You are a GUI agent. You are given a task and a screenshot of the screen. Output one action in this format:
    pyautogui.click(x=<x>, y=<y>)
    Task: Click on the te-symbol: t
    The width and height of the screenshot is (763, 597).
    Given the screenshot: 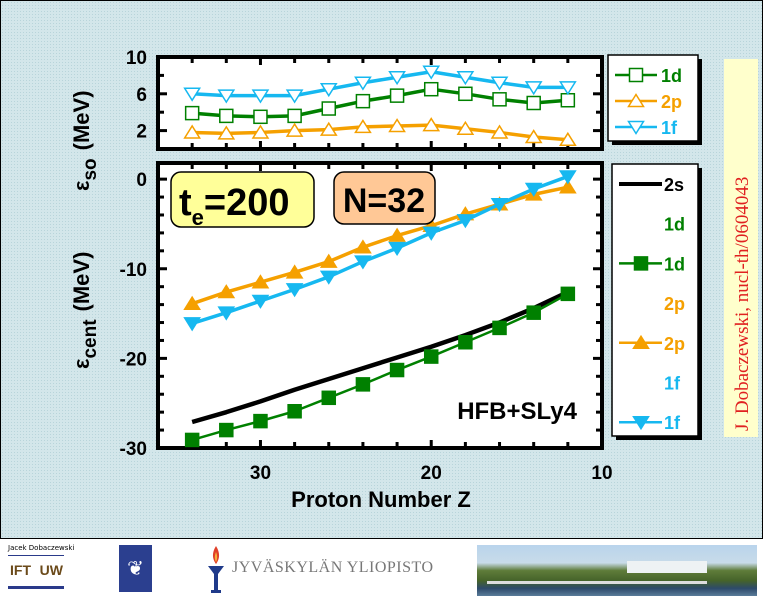 What is the action you would take?
    pyautogui.click(x=185, y=203)
    